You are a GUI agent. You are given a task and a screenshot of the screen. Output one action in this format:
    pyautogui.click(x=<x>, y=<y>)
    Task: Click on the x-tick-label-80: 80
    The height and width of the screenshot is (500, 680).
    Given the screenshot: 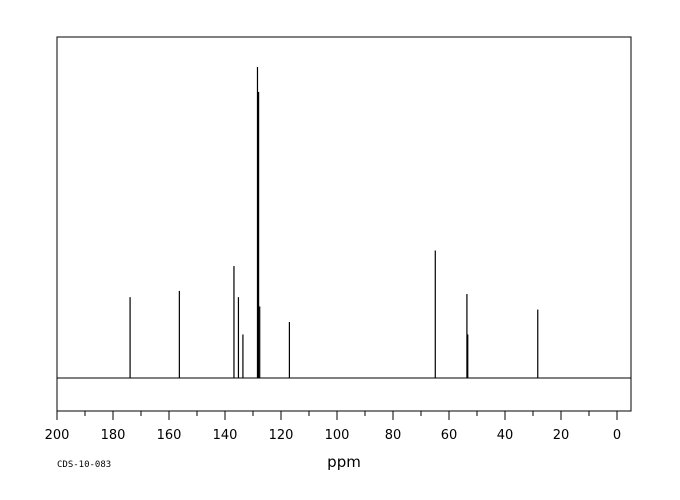 What is the action you would take?
    pyautogui.click(x=393, y=435)
    